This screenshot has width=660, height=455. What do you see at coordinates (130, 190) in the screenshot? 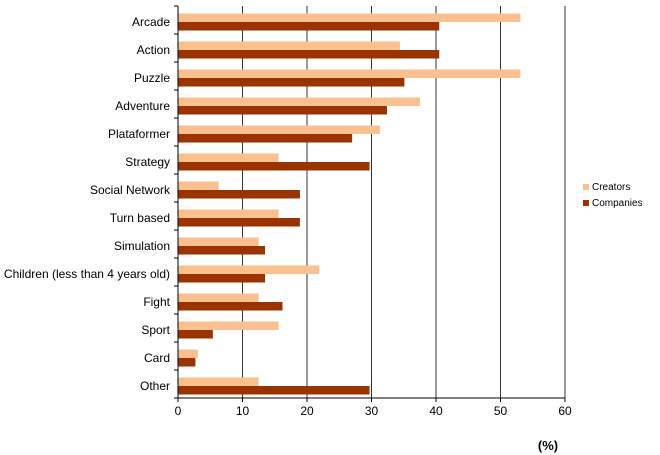
I see `category-label: Social Network` at bounding box center [130, 190].